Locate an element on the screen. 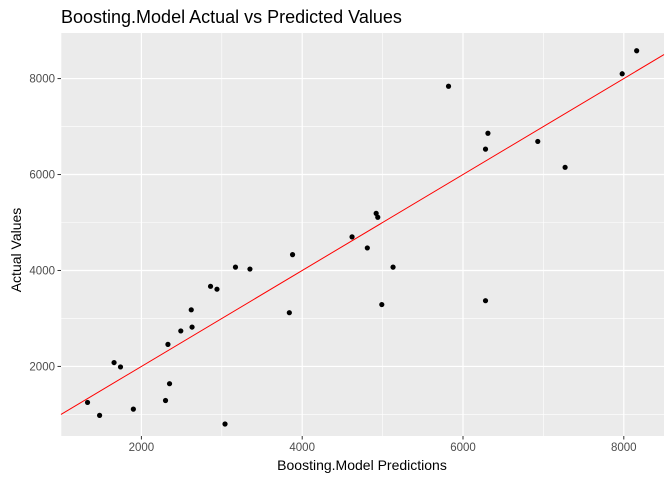  y-tick-label: 6000 is located at coordinates (42, 176).